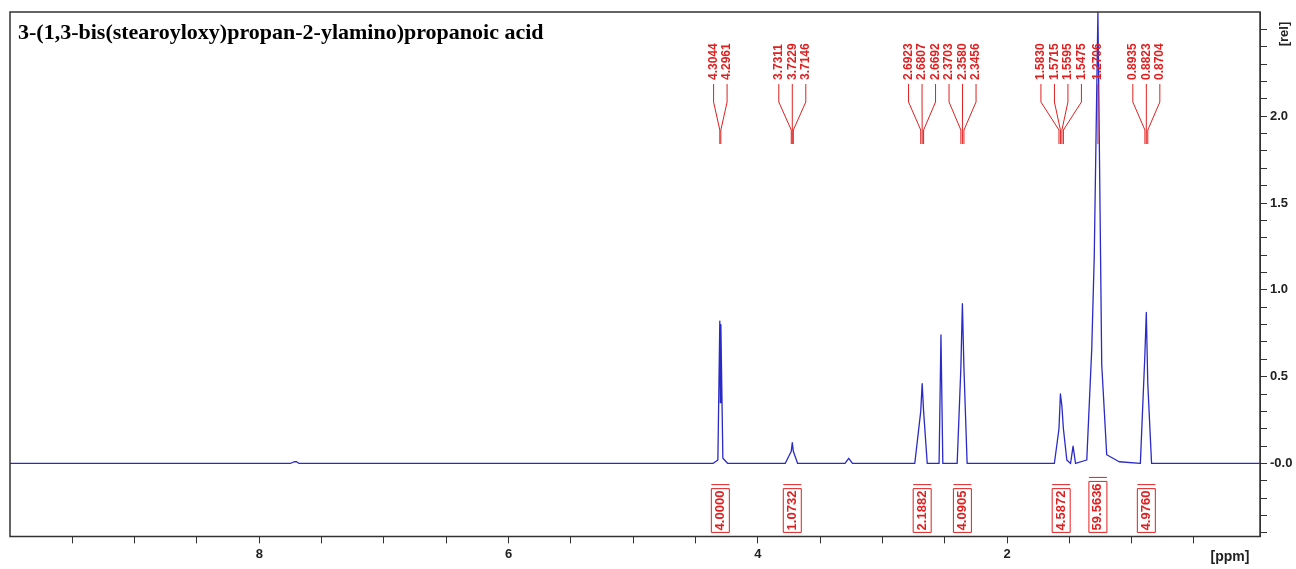 This screenshot has width=1296, height=569. What do you see at coordinates (778, 61) in the screenshot?
I see `annotation: 3.7311` at bounding box center [778, 61].